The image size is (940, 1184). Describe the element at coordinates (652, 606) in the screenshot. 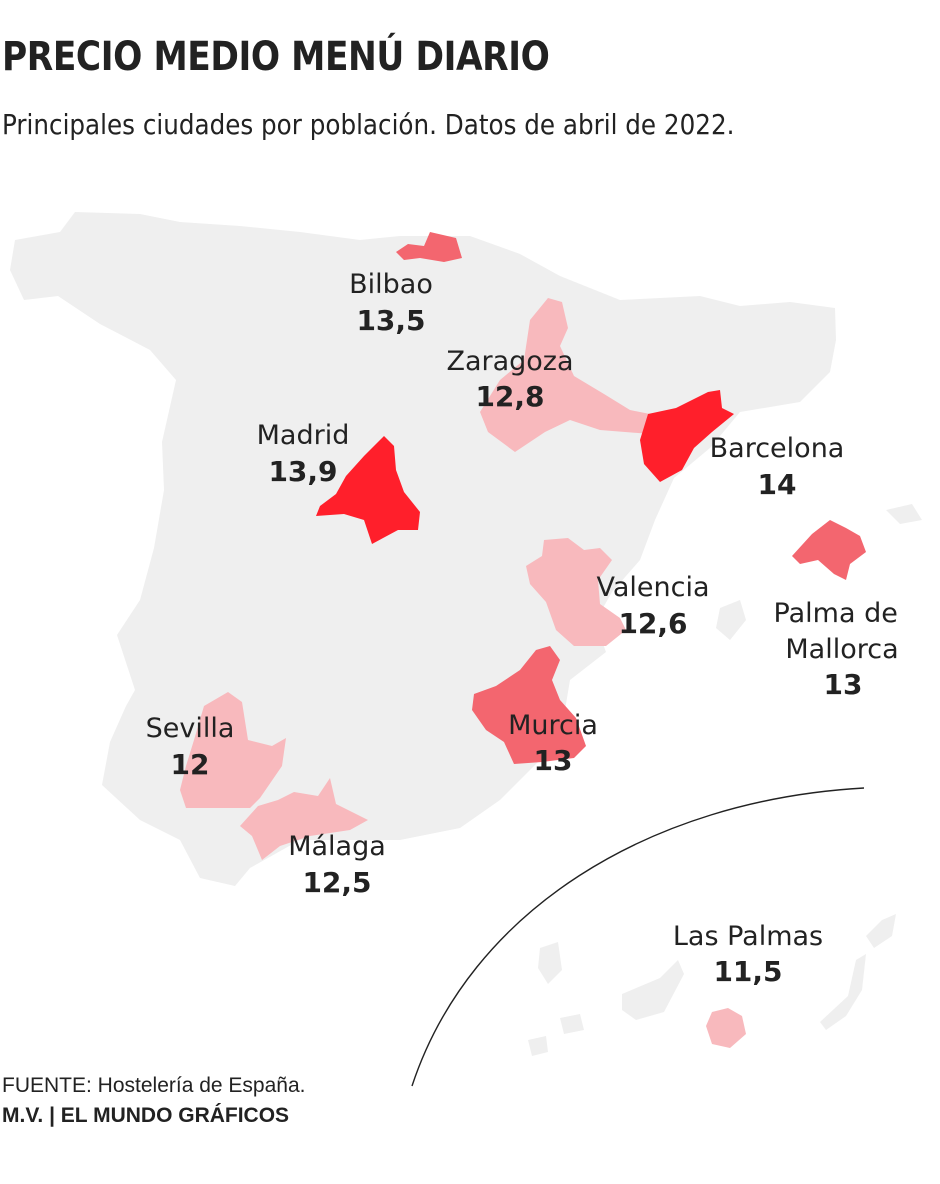

I see `label-valencia: Valencia 12,6` at that location.